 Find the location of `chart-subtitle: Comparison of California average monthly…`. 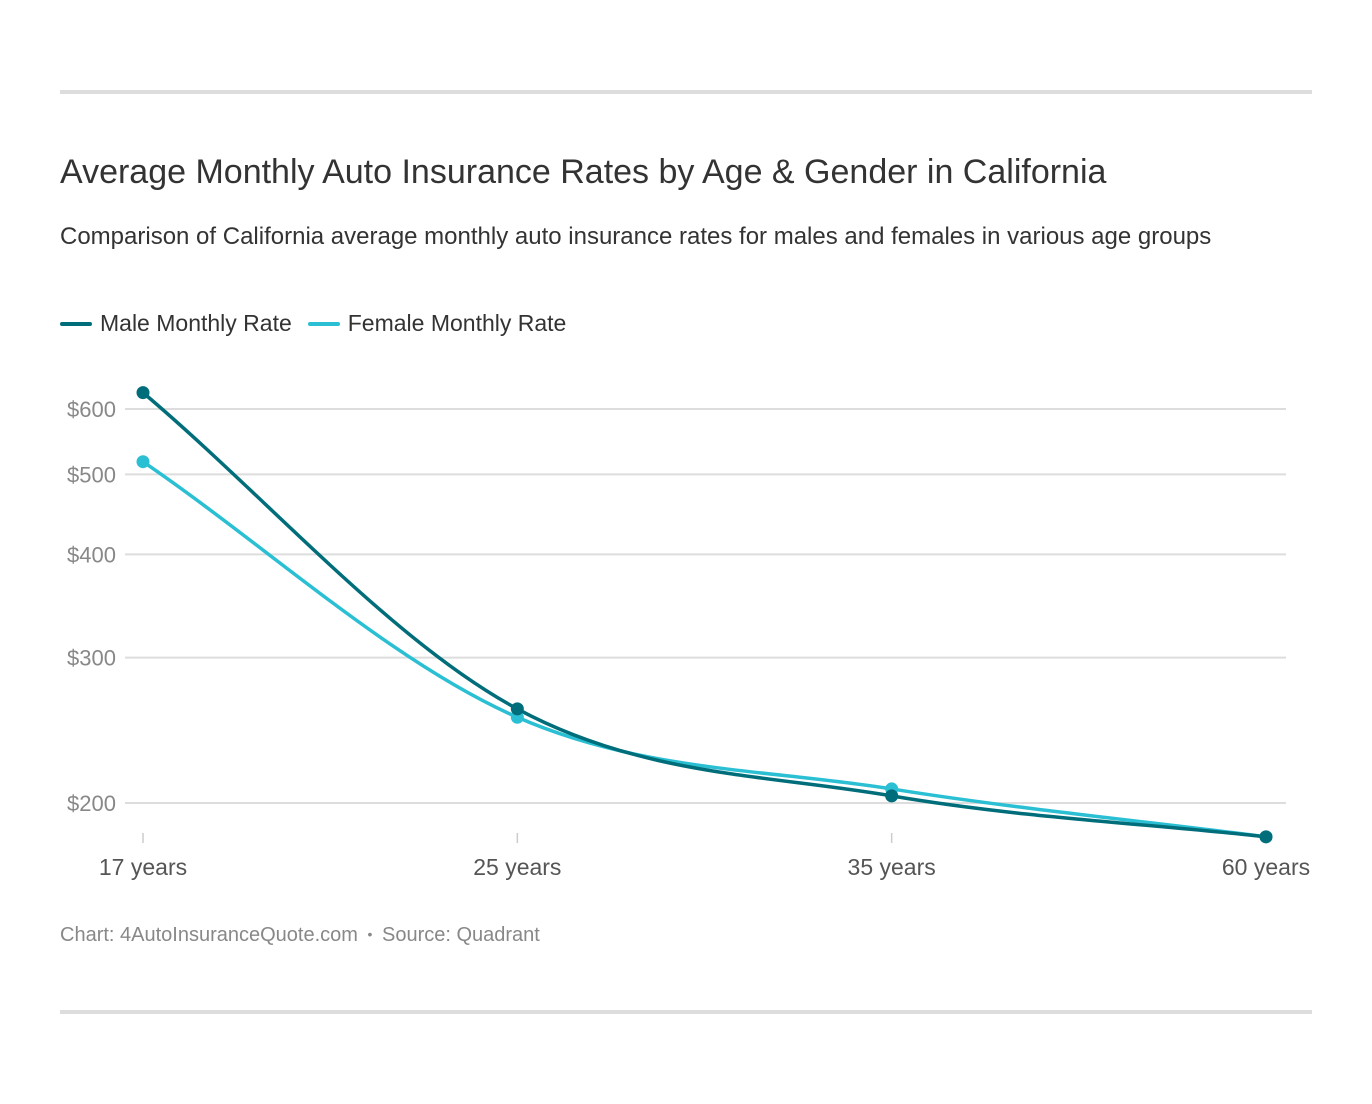

chart-subtitle: Comparison of California average monthly… is located at coordinates (636, 236).